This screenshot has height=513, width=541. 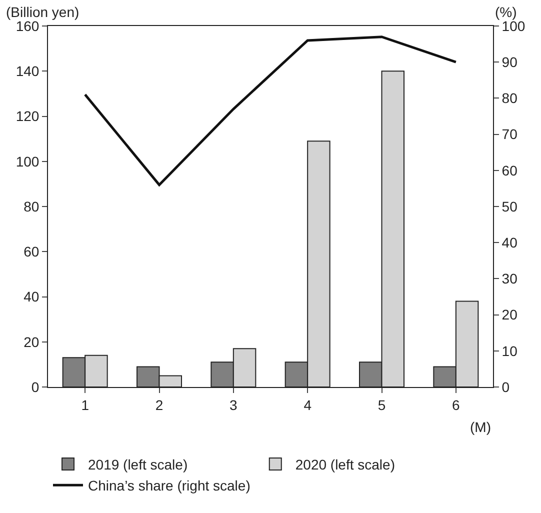 What do you see at coordinates (32, 252) in the screenshot?
I see `y-tick-label: 60` at bounding box center [32, 252].